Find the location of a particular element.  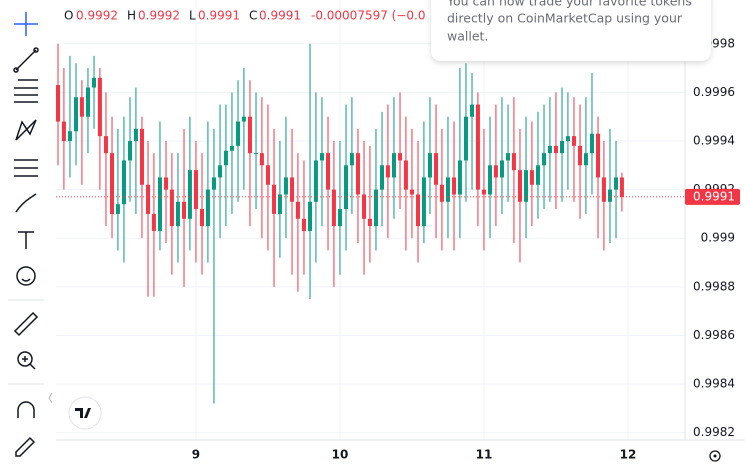

last-price-label: 0.9991 is located at coordinates (714, 196).